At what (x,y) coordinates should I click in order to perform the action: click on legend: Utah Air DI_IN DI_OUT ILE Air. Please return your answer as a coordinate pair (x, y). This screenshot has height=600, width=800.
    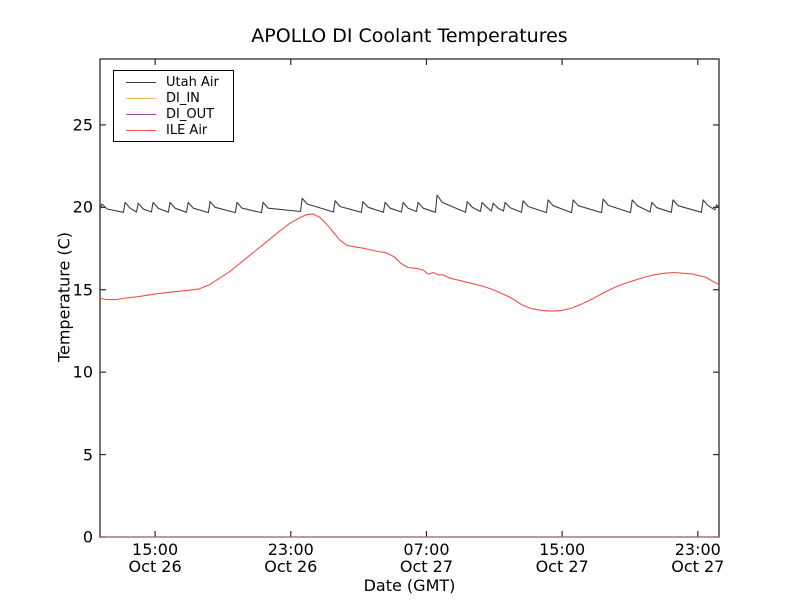
    Looking at the image, I should click on (173, 106).